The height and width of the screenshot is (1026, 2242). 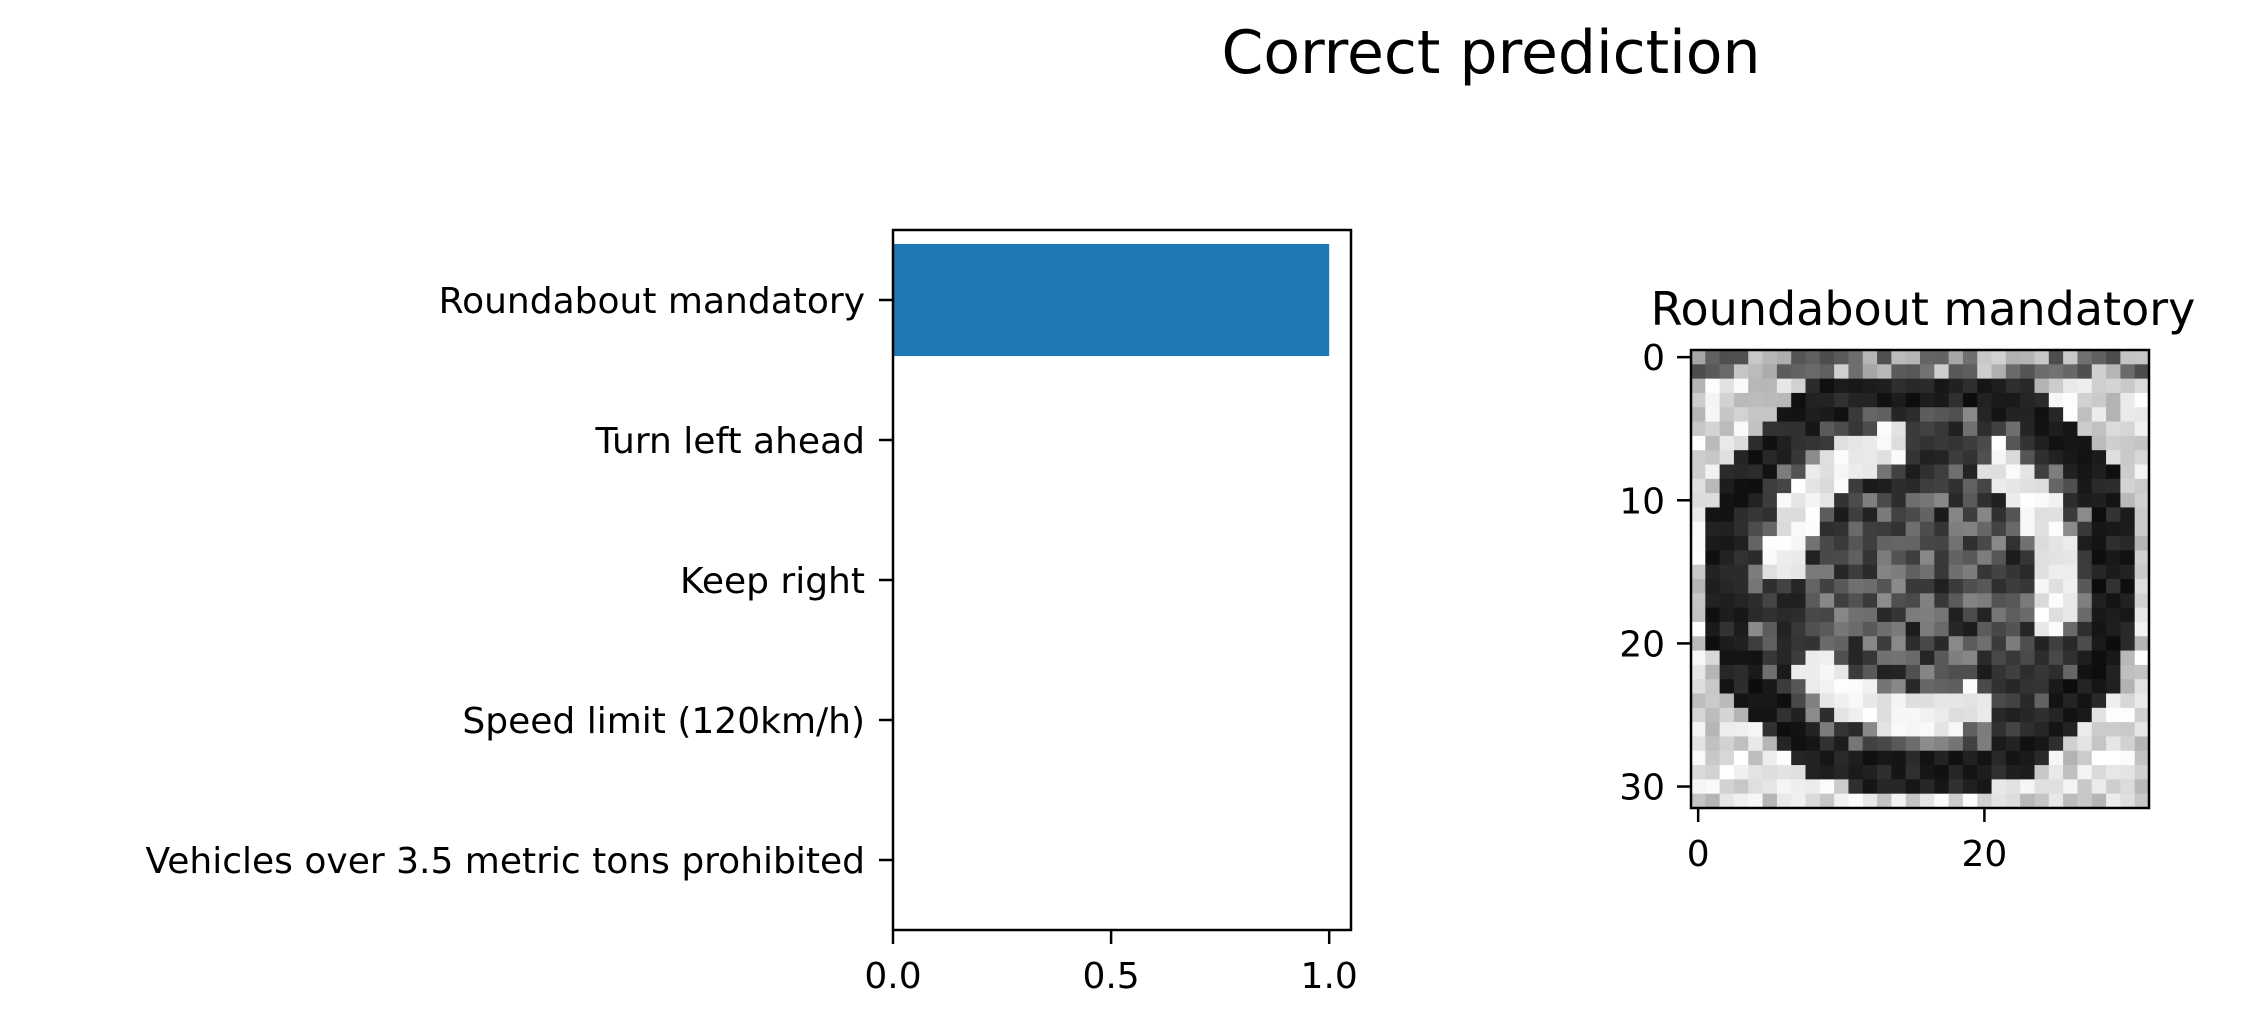 I want to click on image-panel: Roundabout mandatory 0 10 20 30 0 20, so click(x=1907, y=578).